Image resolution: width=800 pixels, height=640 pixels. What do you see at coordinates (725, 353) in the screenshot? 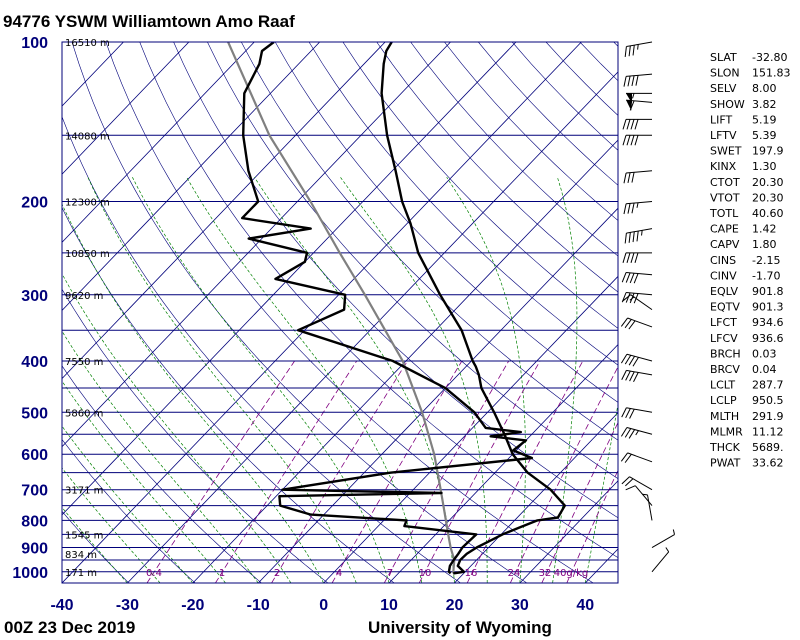
I see `index-name: BRCH` at bounding box center [725, 353].